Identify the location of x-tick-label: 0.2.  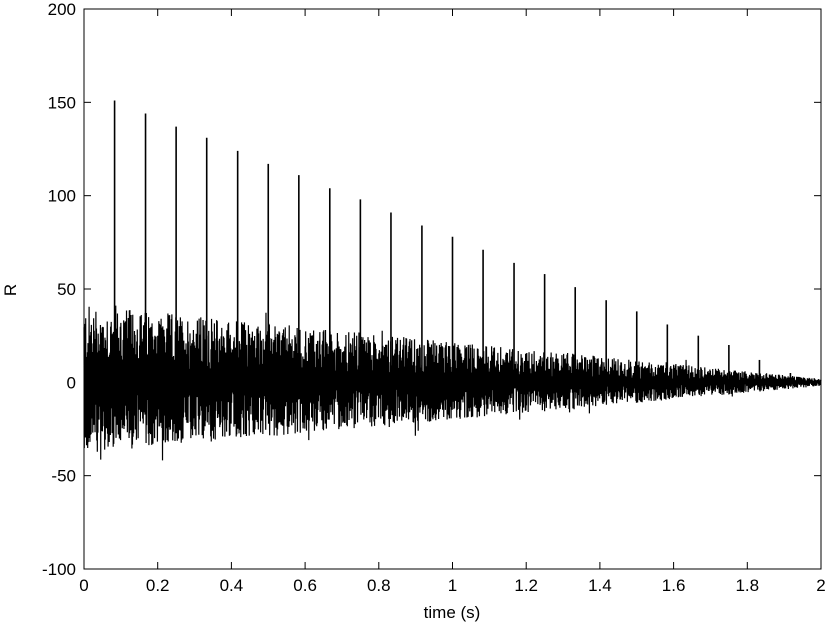
(158, 585).